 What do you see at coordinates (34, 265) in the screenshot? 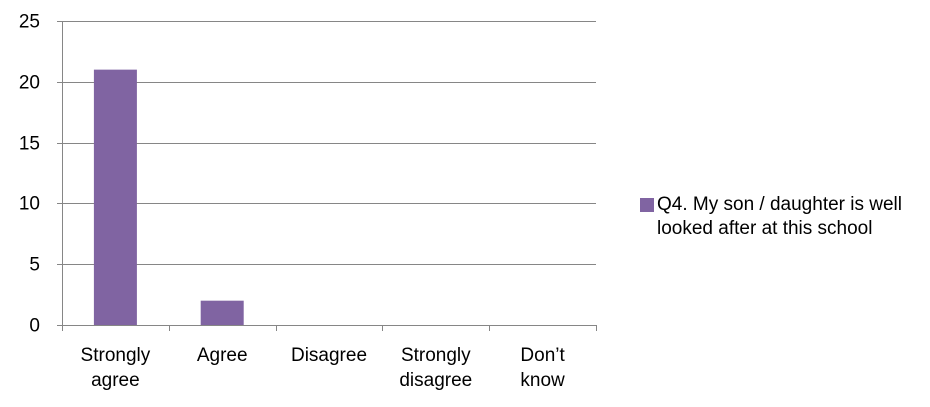
I see `y-tick-label: 5` at bounding box center [34, 265].